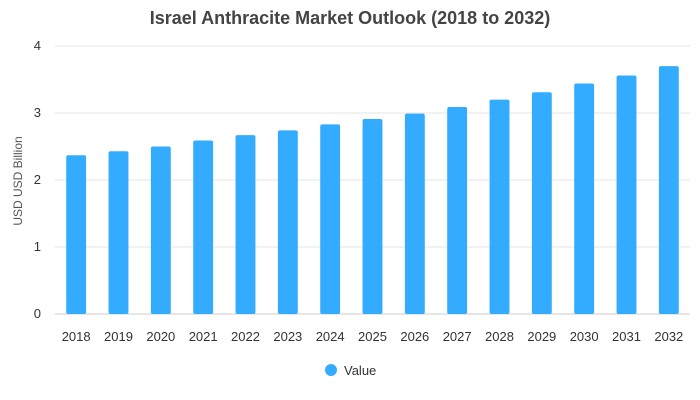  What do you see at coordinates (118, 232) in the screenshot?
I see `bar-2019` at bounding box center [118, 232].